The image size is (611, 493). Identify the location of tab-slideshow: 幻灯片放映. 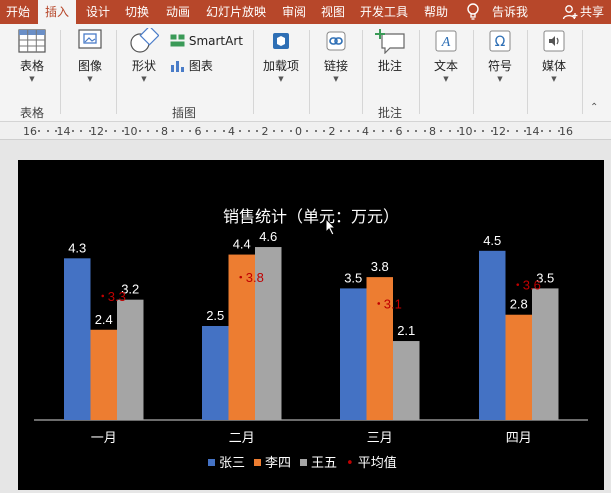
(236, 12).